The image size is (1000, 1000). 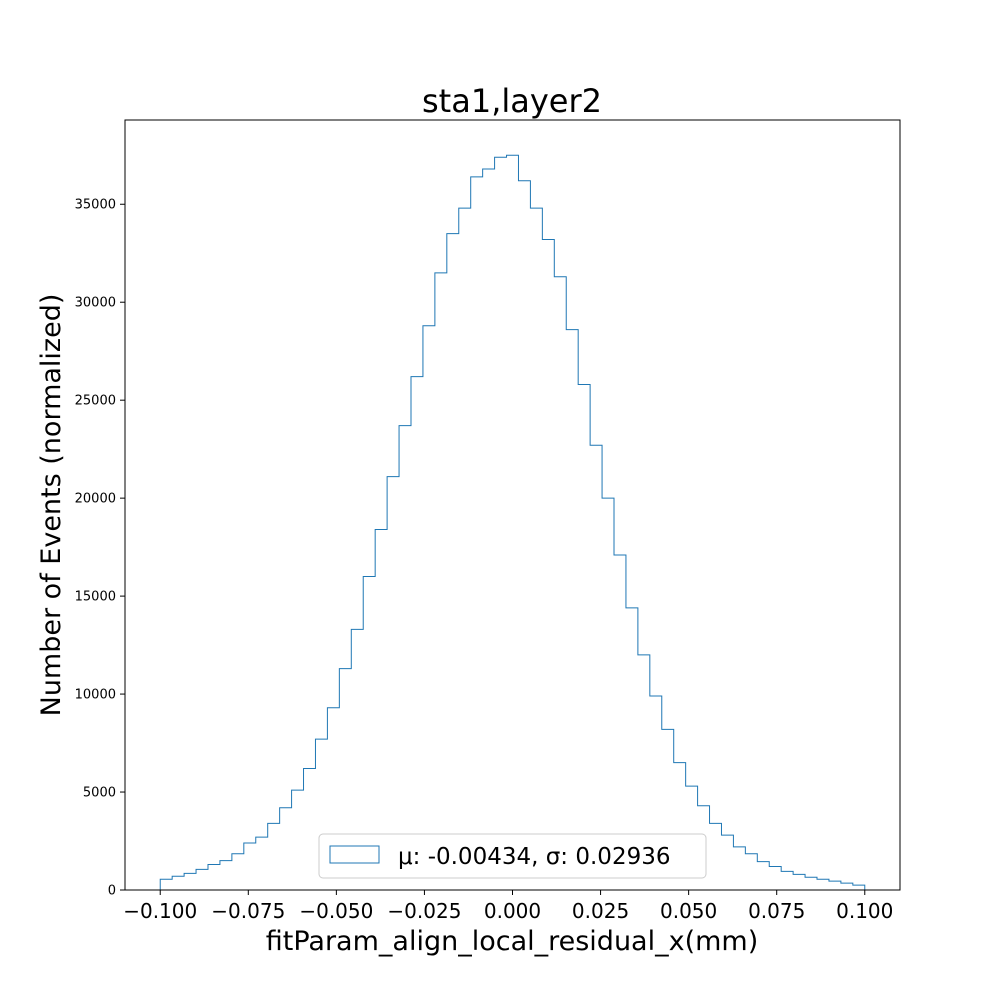 What do you see at coordinates (534, 857) in the screenshot?
I see `legend-label: μ: -0.00434, σ: 0.02936` at bounding box center [534, 857].